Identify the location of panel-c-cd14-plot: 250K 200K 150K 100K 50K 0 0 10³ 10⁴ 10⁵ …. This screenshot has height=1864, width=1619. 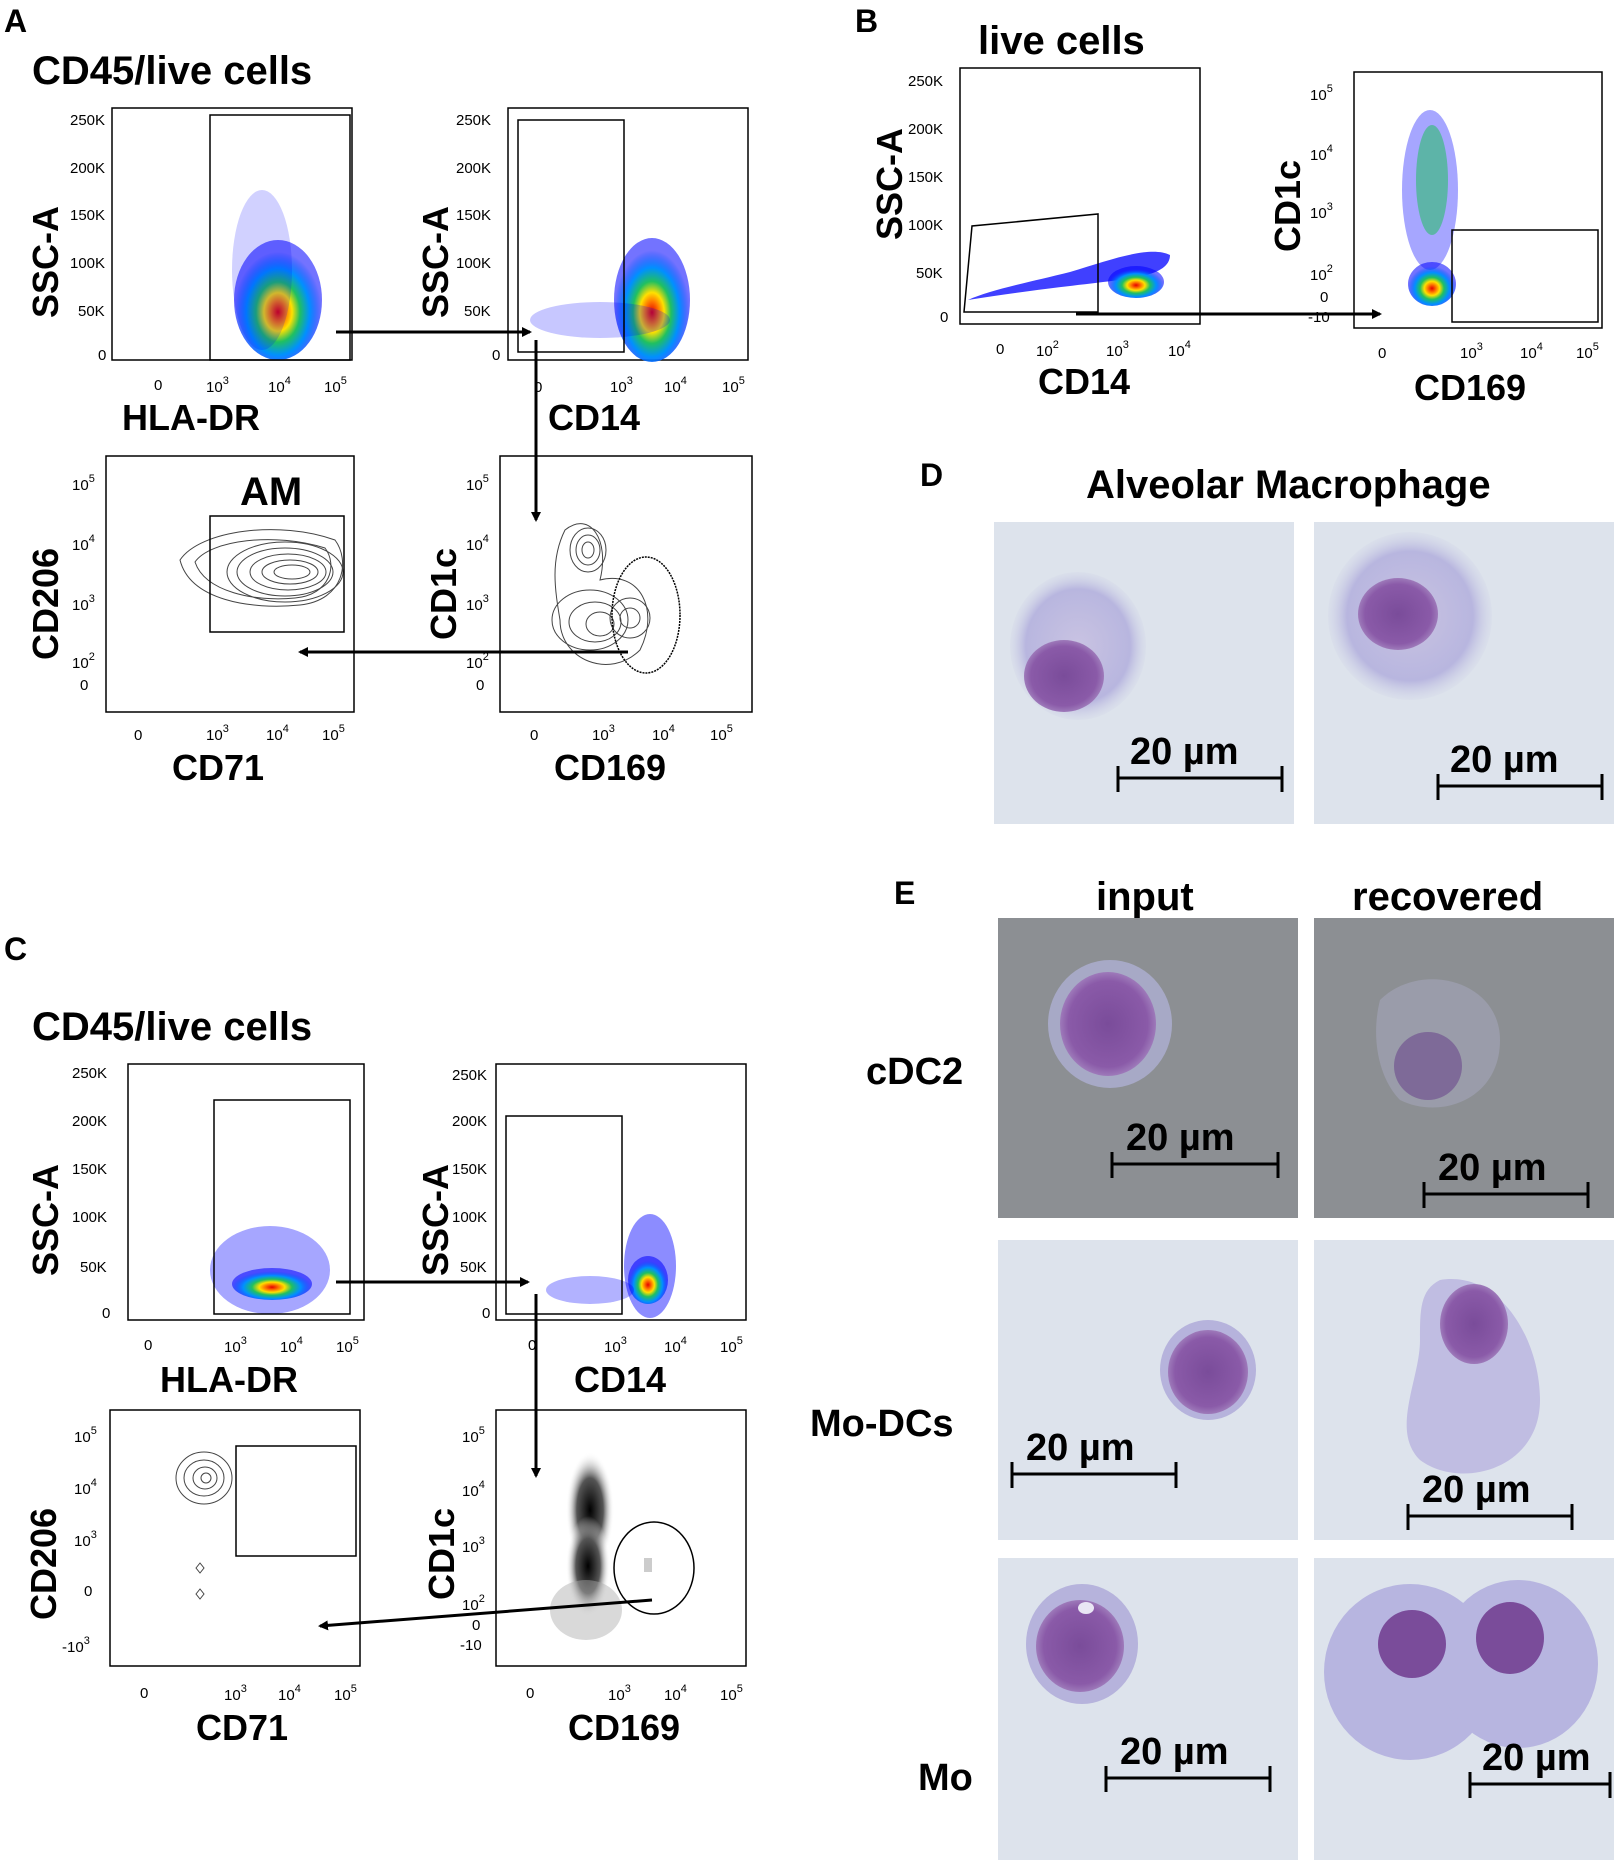
(581, 1231).